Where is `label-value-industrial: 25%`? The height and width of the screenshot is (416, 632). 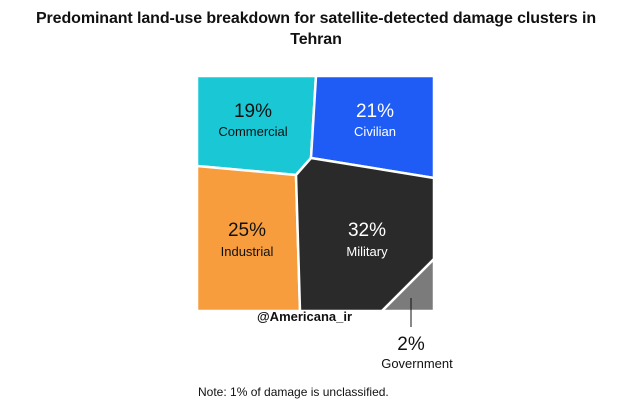 label-value-industrial: 25% is located at coordinates (247, 230).